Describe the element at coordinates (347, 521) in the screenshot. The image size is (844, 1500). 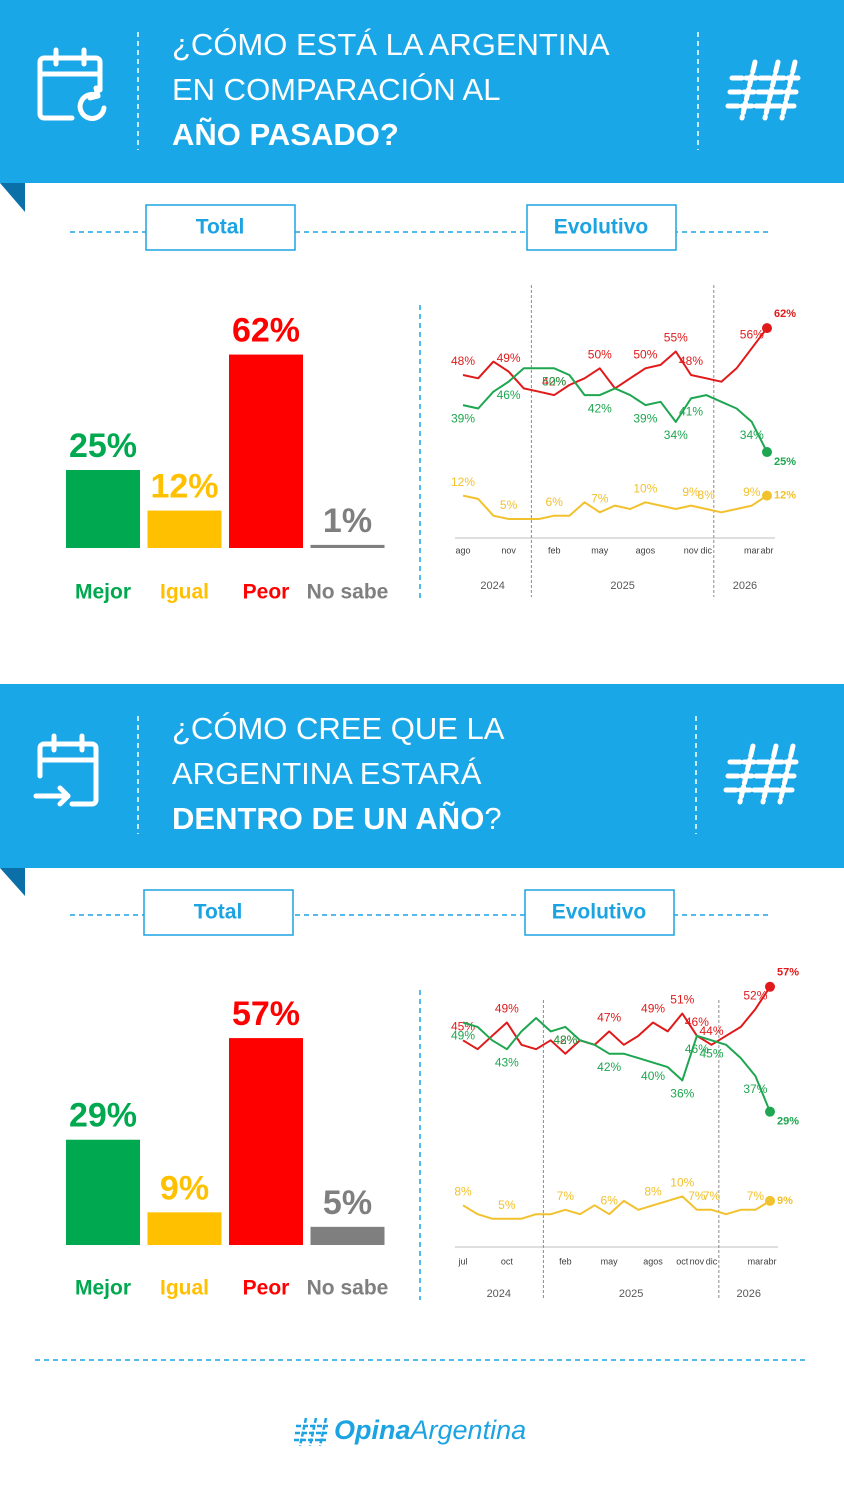
I see `value-label: 1%` at that location.